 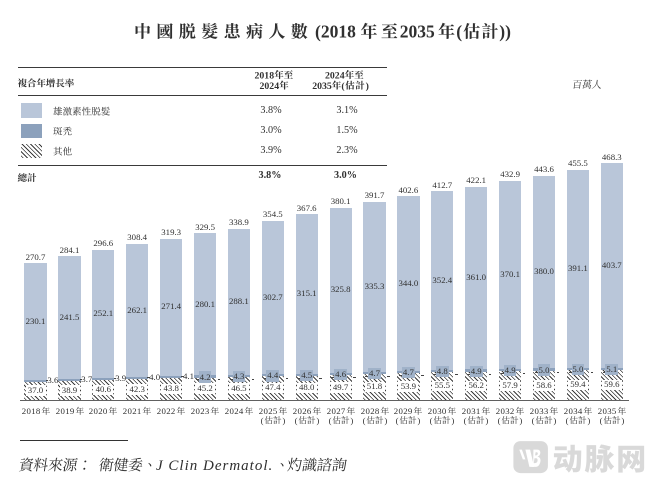 What do you see at coordinates (166, 411) in the screenshot?
I see `svg-text: 2022` at bounding box center [166, 411].